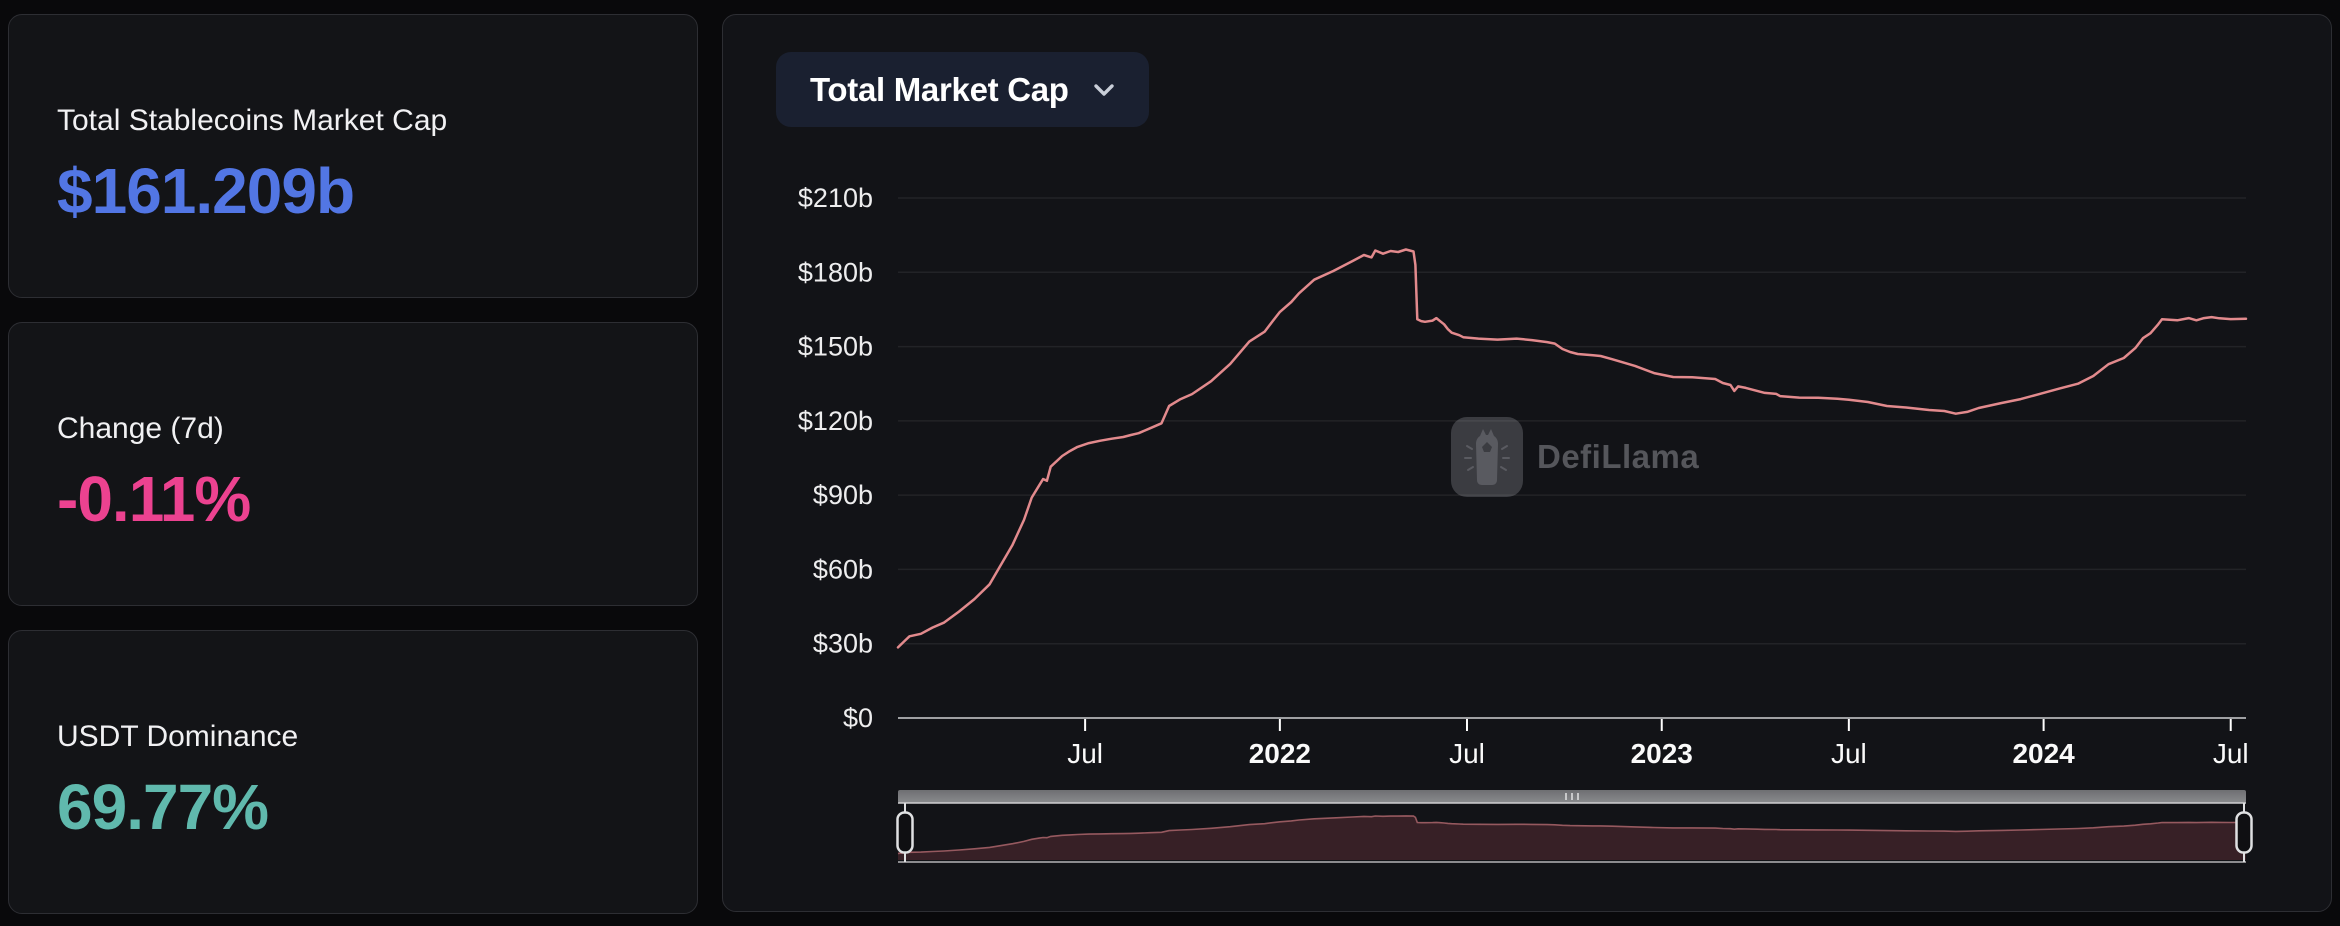 The image size is (2340, 926). What do you see at coordinates (353, 772) in the screenshot?
I see `stat-card-usdt-dominance: USDT Dominance 69.77%` at bounding box center [353, 772].